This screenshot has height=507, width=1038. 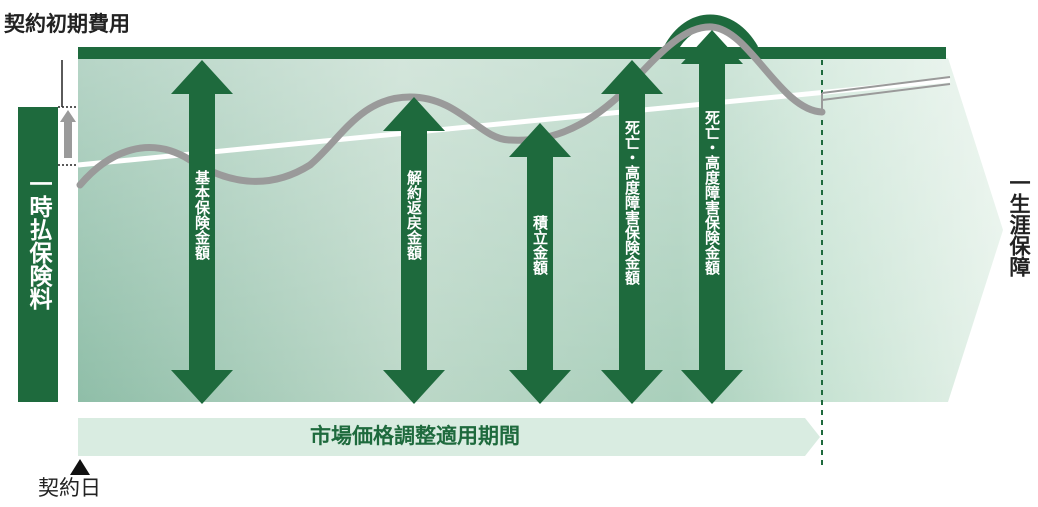 I want to click on adjustment-period-band, so click(x=449, y=437).